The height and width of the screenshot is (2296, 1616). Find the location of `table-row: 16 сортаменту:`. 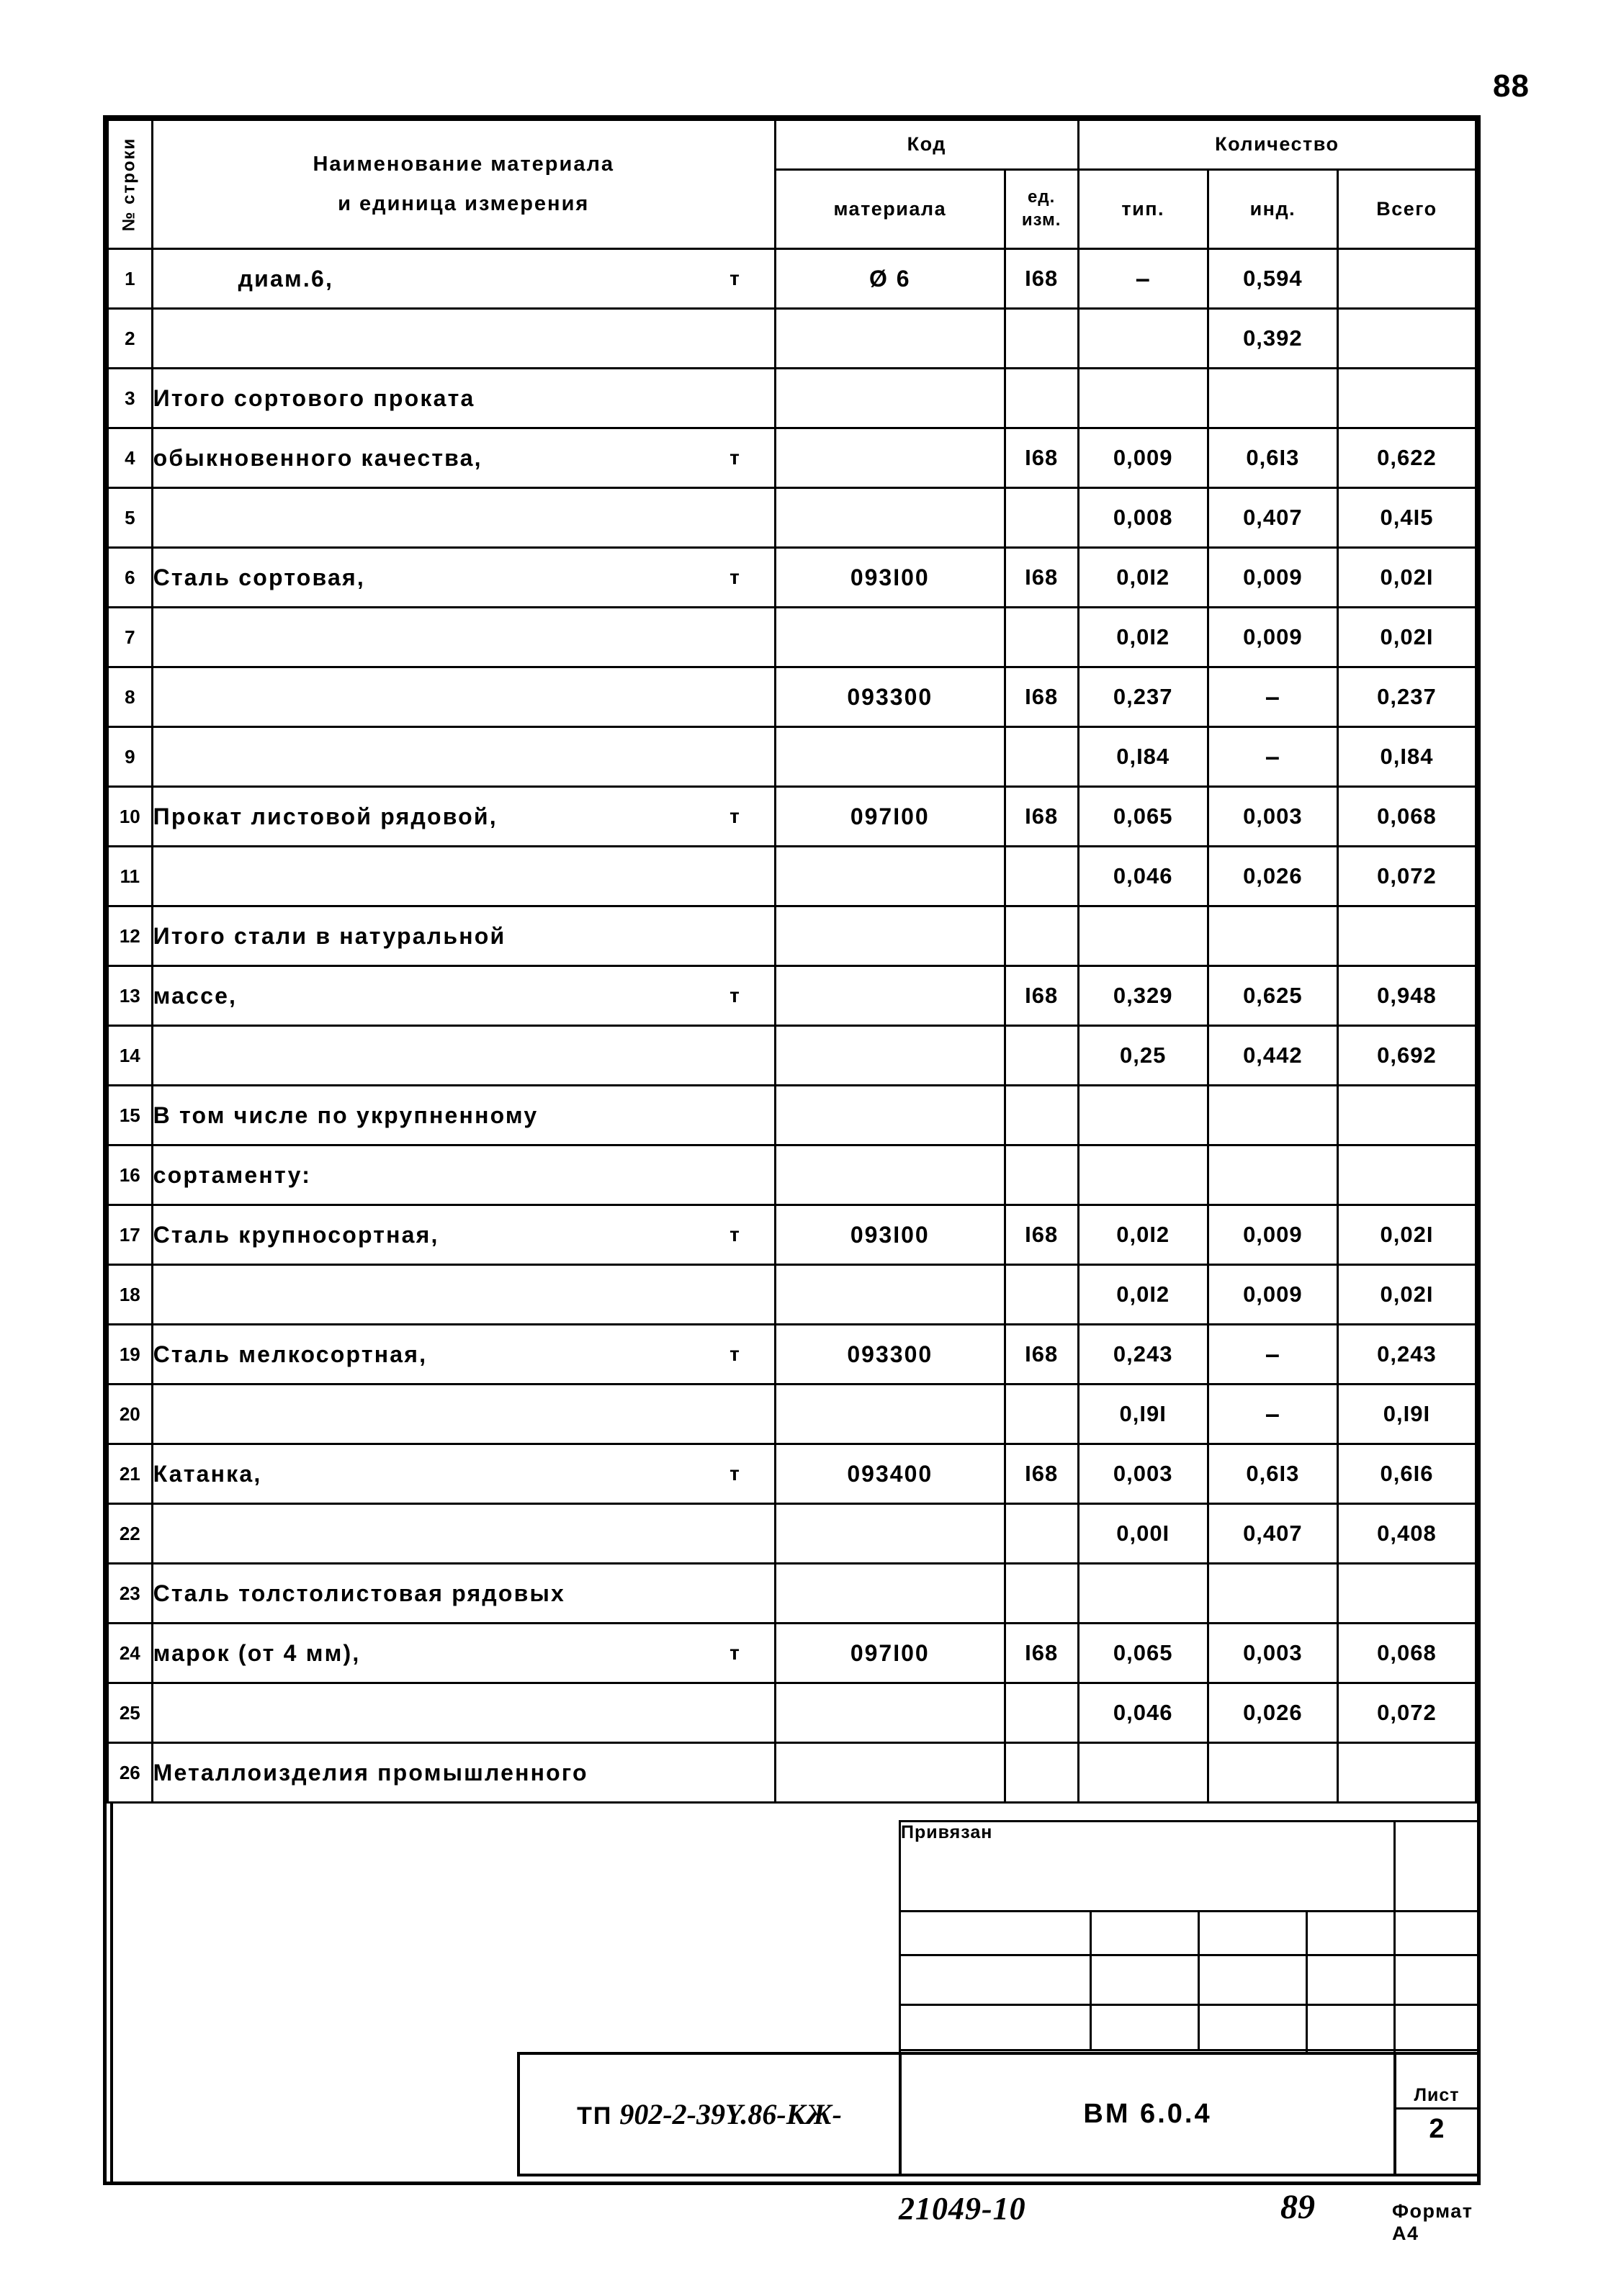

table-row: 16 сортаменту: is located at coordinates (792, 1175).